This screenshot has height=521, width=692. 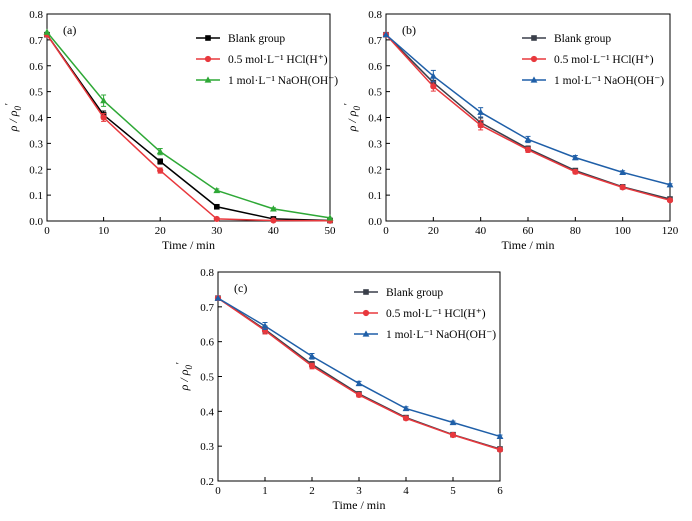 What do you see at coordinates (453, 491) in the screenshot?
I see `x-tick-label: 5` at bounding box center [453, 491].